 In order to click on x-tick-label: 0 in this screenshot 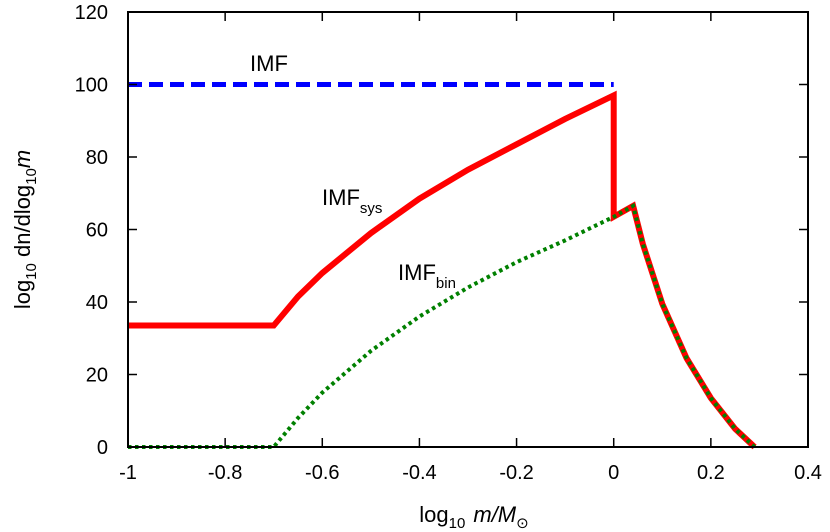, I will do `click(613, 473)`.